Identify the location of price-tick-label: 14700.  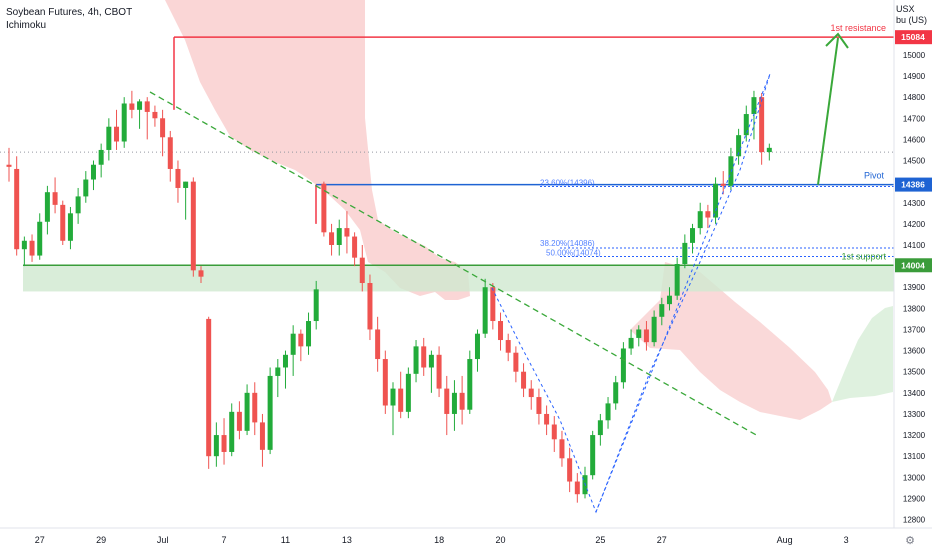
(914, 118).